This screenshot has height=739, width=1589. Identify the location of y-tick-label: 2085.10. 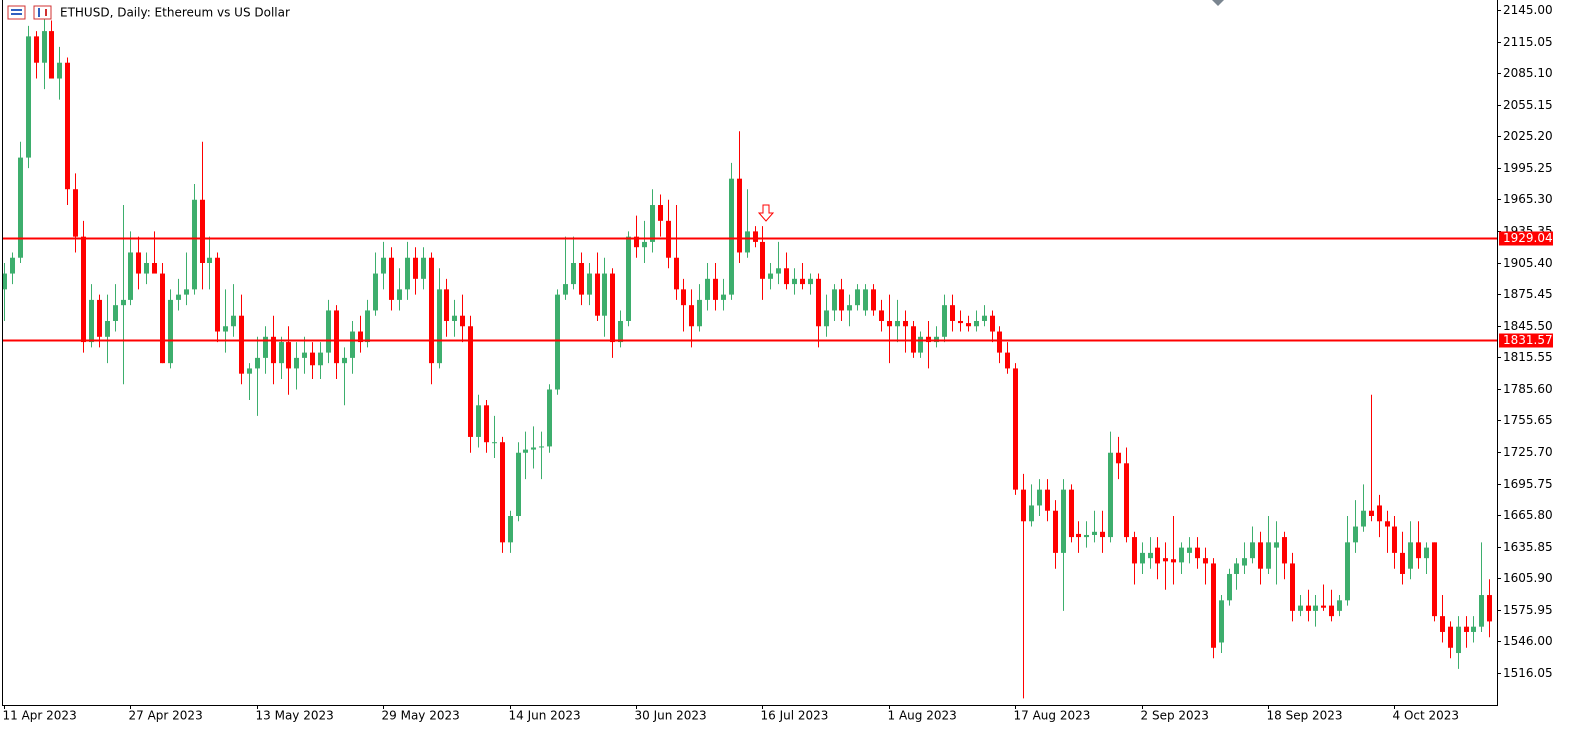
(1528, 73).